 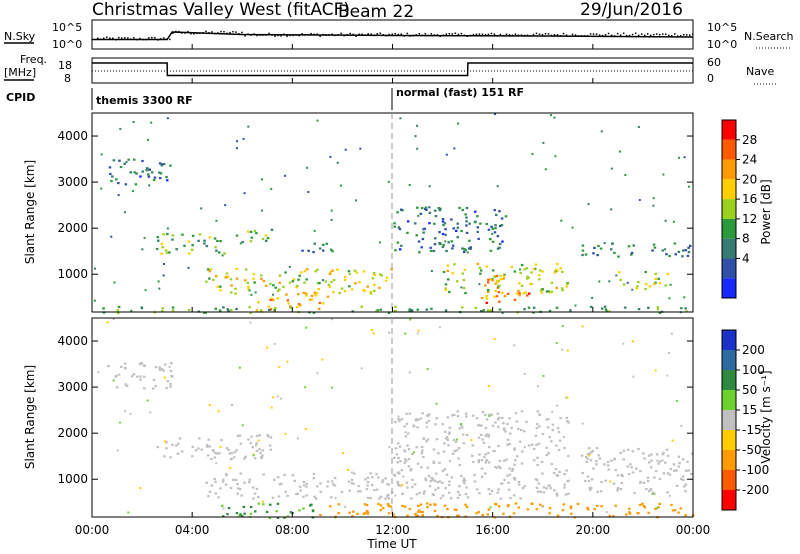 What do you see at coordinates (760, 71) in the screenshot?
I see `nave-label: Nave` at bounding box center [760, 71].